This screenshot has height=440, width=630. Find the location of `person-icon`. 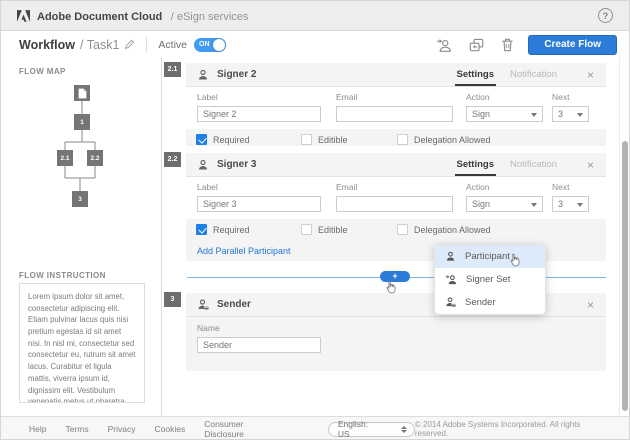

person-icon is located at coordinates (203, 165).